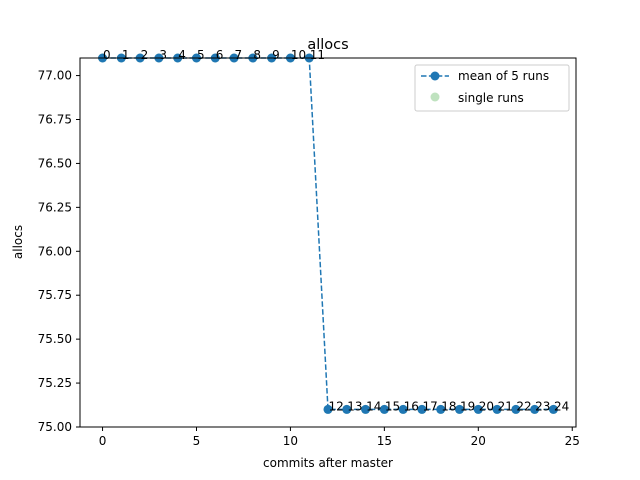 Image resolution: width=640 pixels, height=480 pixels. I want to click on point-label: 19, so click(467, 406).